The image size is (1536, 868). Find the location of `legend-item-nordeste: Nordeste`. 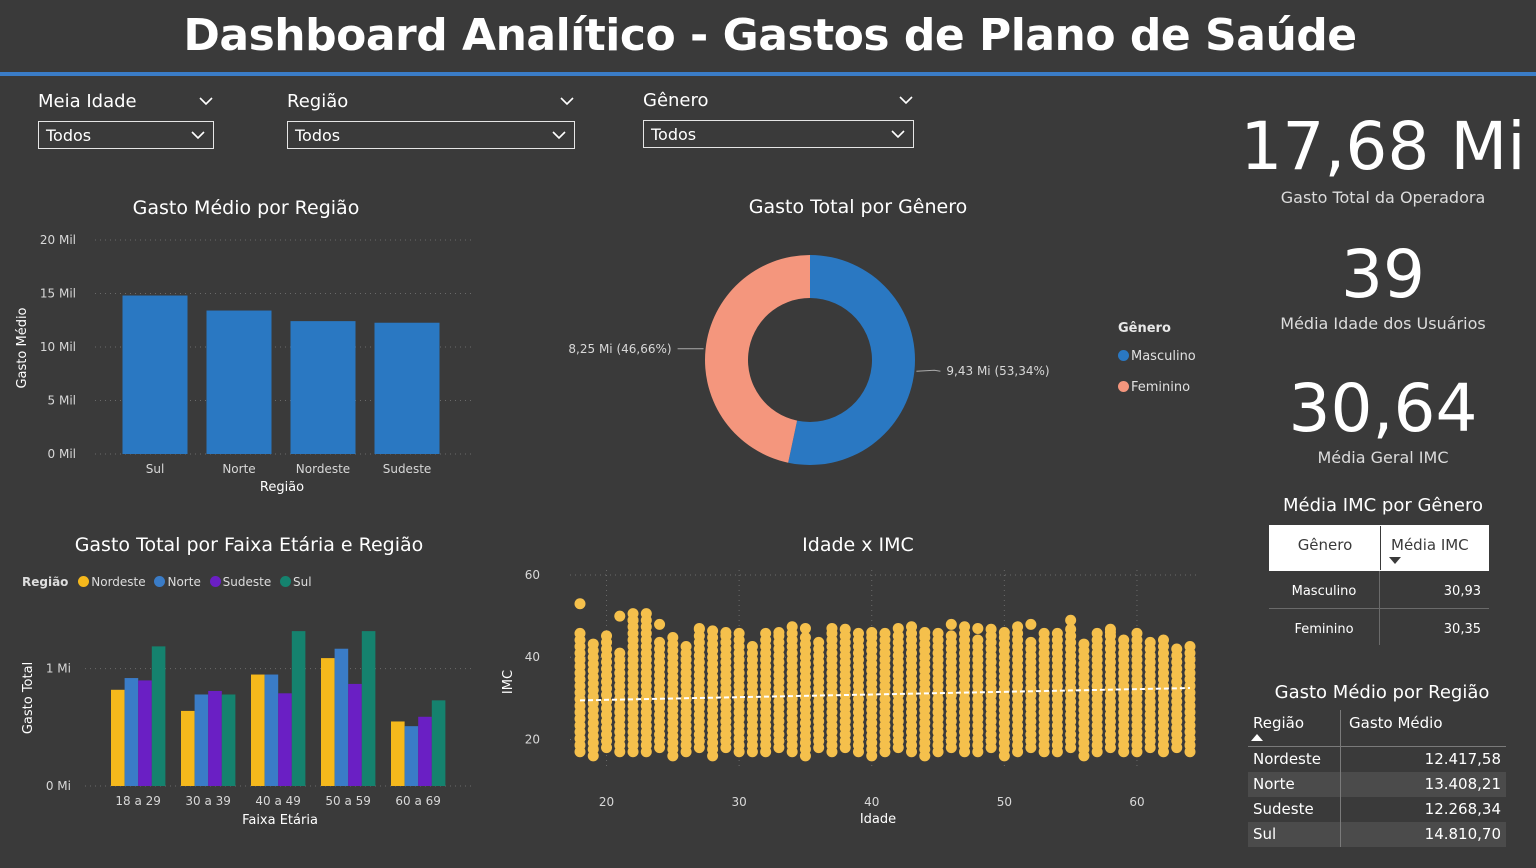

legend-item-nordeste: Nordeste is located at coordinates (112, 582).